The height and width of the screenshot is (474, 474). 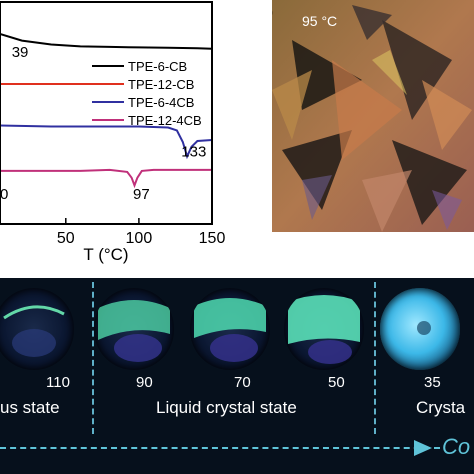 What do you see at coordinates (30, 407) in the screenshot?
I see `state-label-isotropic: us state` at bounding box center [30, 407].